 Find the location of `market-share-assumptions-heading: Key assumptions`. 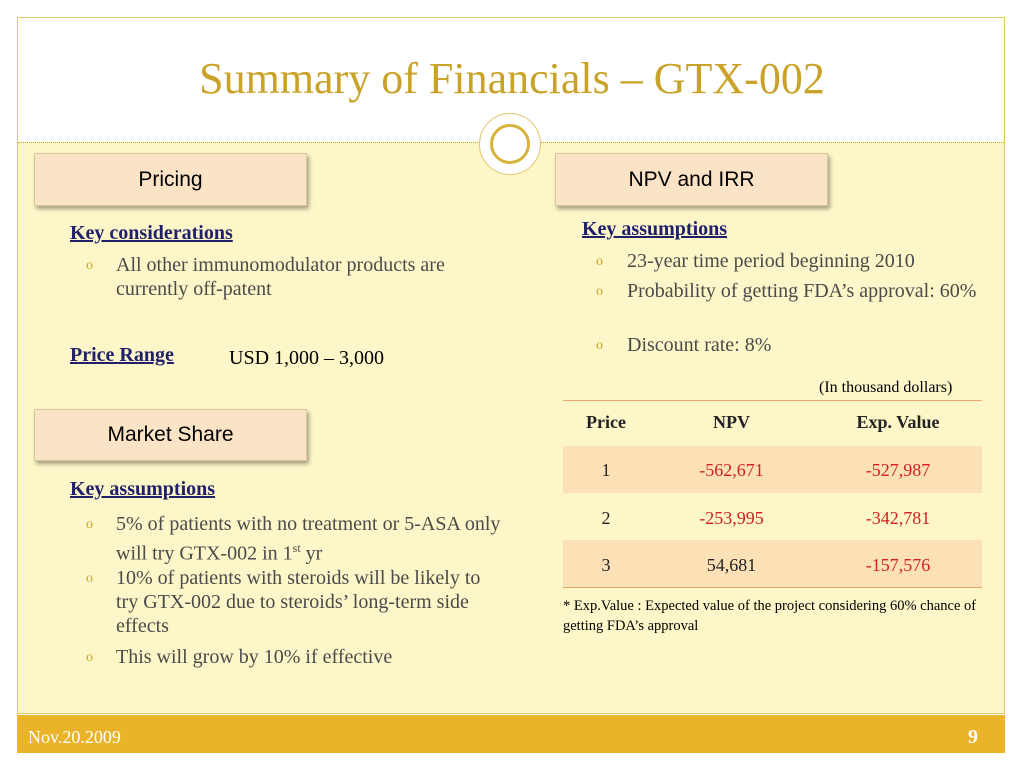

market-share-assumptions-heading: Key assumptions is located at coordinates (143, 489).